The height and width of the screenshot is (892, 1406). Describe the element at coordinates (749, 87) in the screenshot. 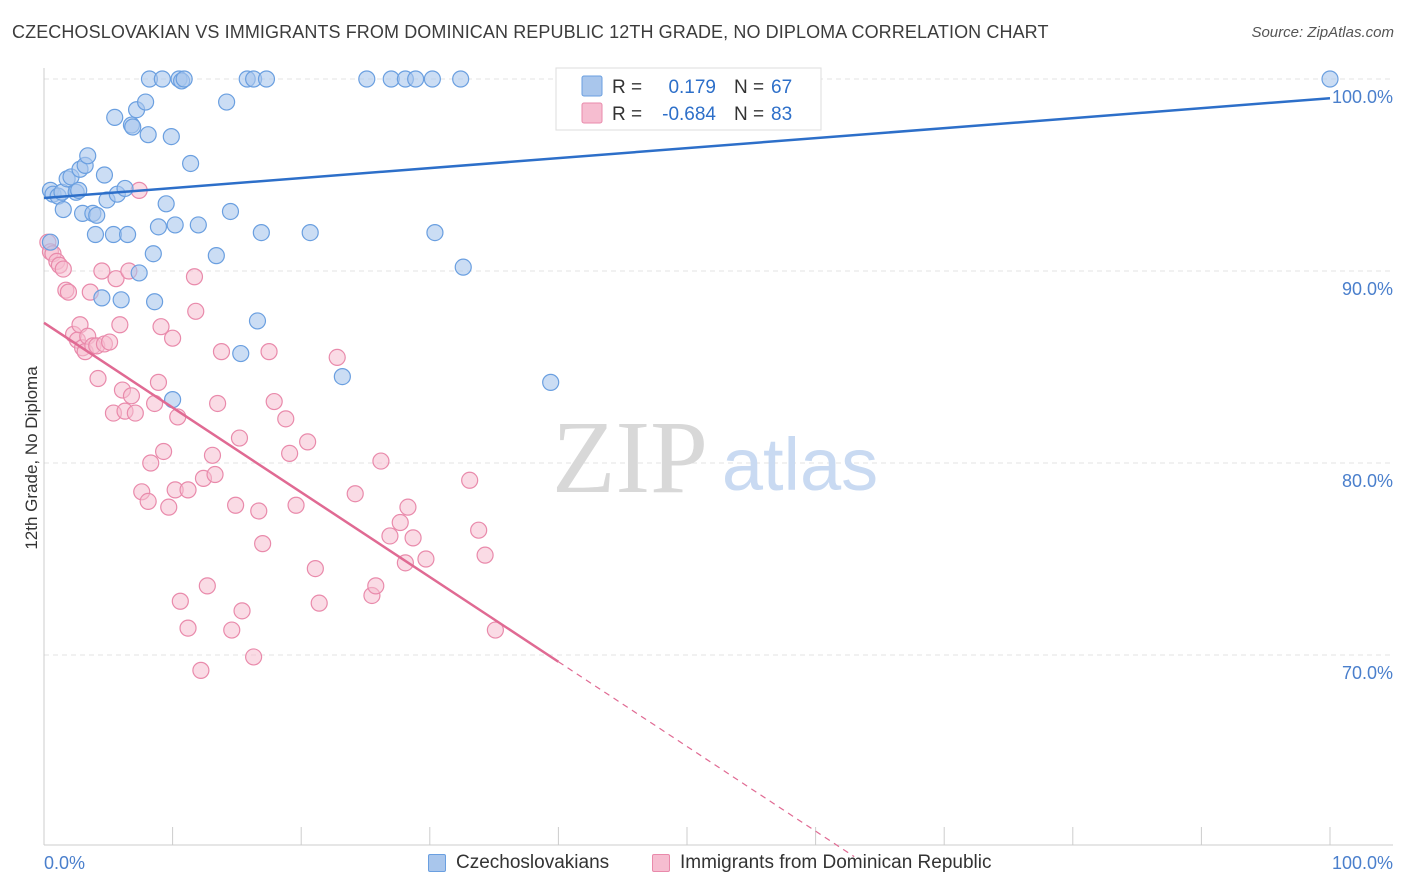

I see `legend-n-label-0: N =` at that location.